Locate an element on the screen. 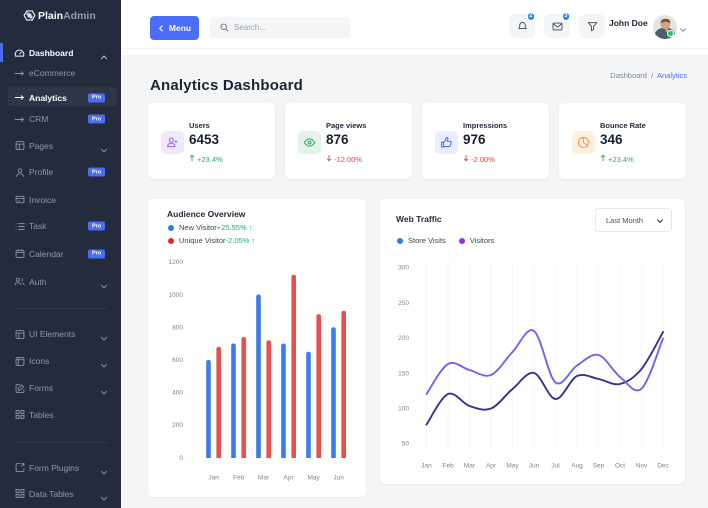 The height and width of the screenshot is (508, 708). svg-text: 1200 is located at coordinates (176, 262).